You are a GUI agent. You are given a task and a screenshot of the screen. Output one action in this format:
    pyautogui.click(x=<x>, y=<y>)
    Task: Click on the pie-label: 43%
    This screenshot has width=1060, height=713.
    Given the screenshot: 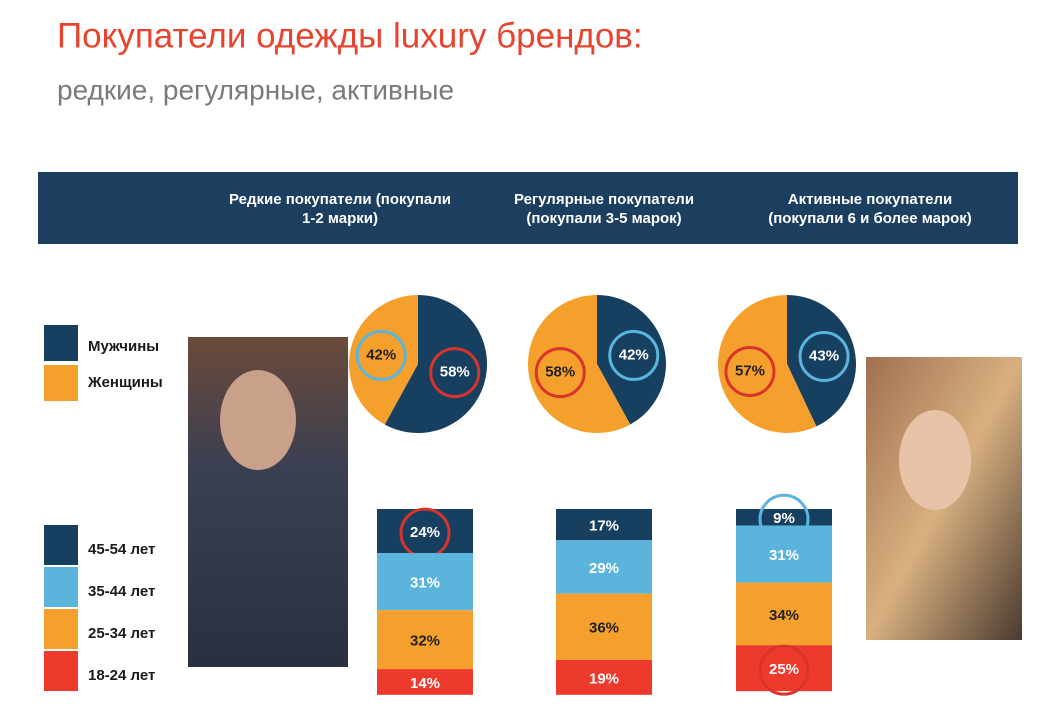 What is the action you would take?
    pyautogui.click(x=824, y=355)
    